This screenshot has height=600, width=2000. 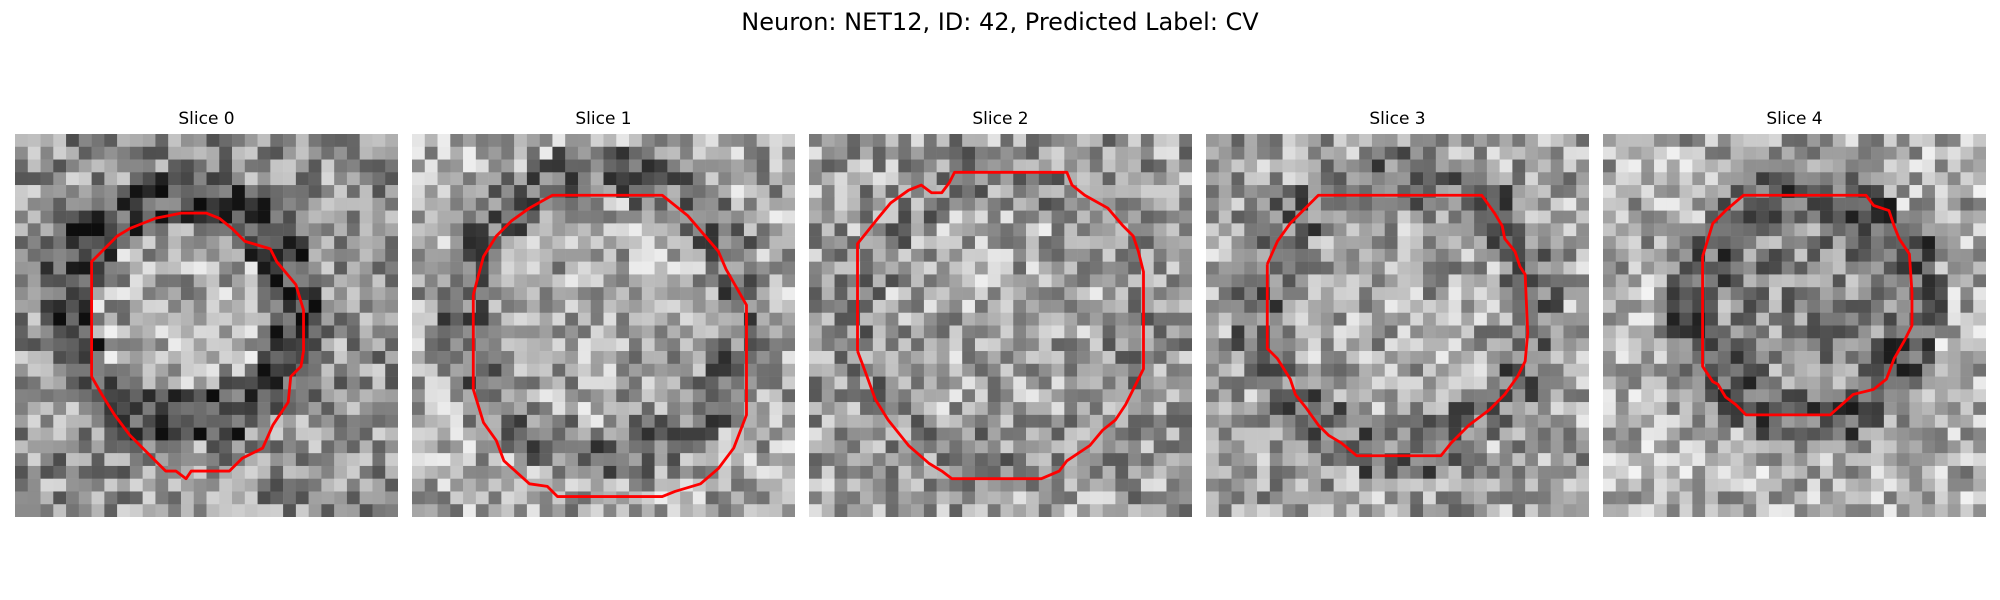 What do you see at coordinates (1397, 119) in the screenshot?
I see `slice-title: Slice 3` at bounding box center [1397, 119].